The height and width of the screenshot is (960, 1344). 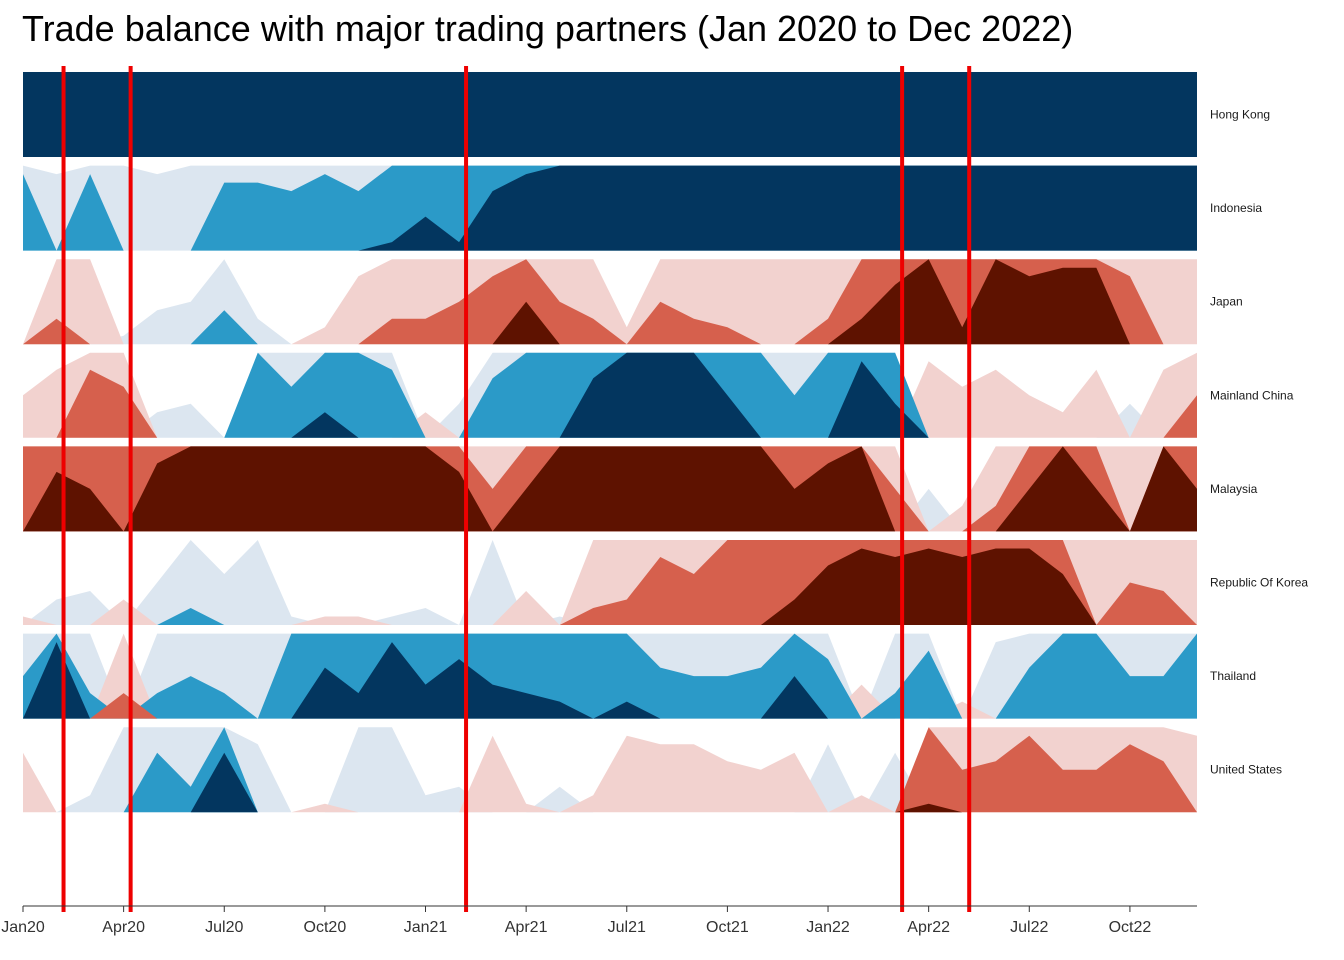 I want to click on strip-mainland-china, so click(x=610, y=395).